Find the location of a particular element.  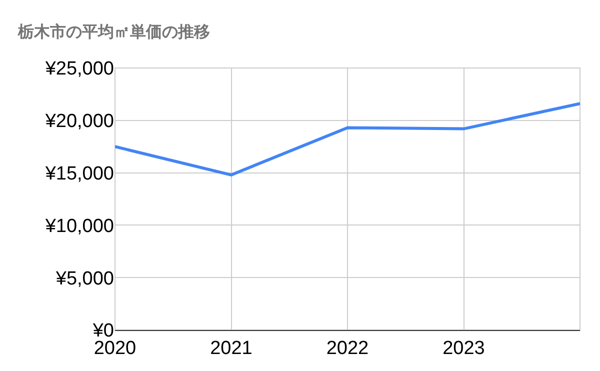

x-tick-label: 2022 is located at coordinates (347, 348).